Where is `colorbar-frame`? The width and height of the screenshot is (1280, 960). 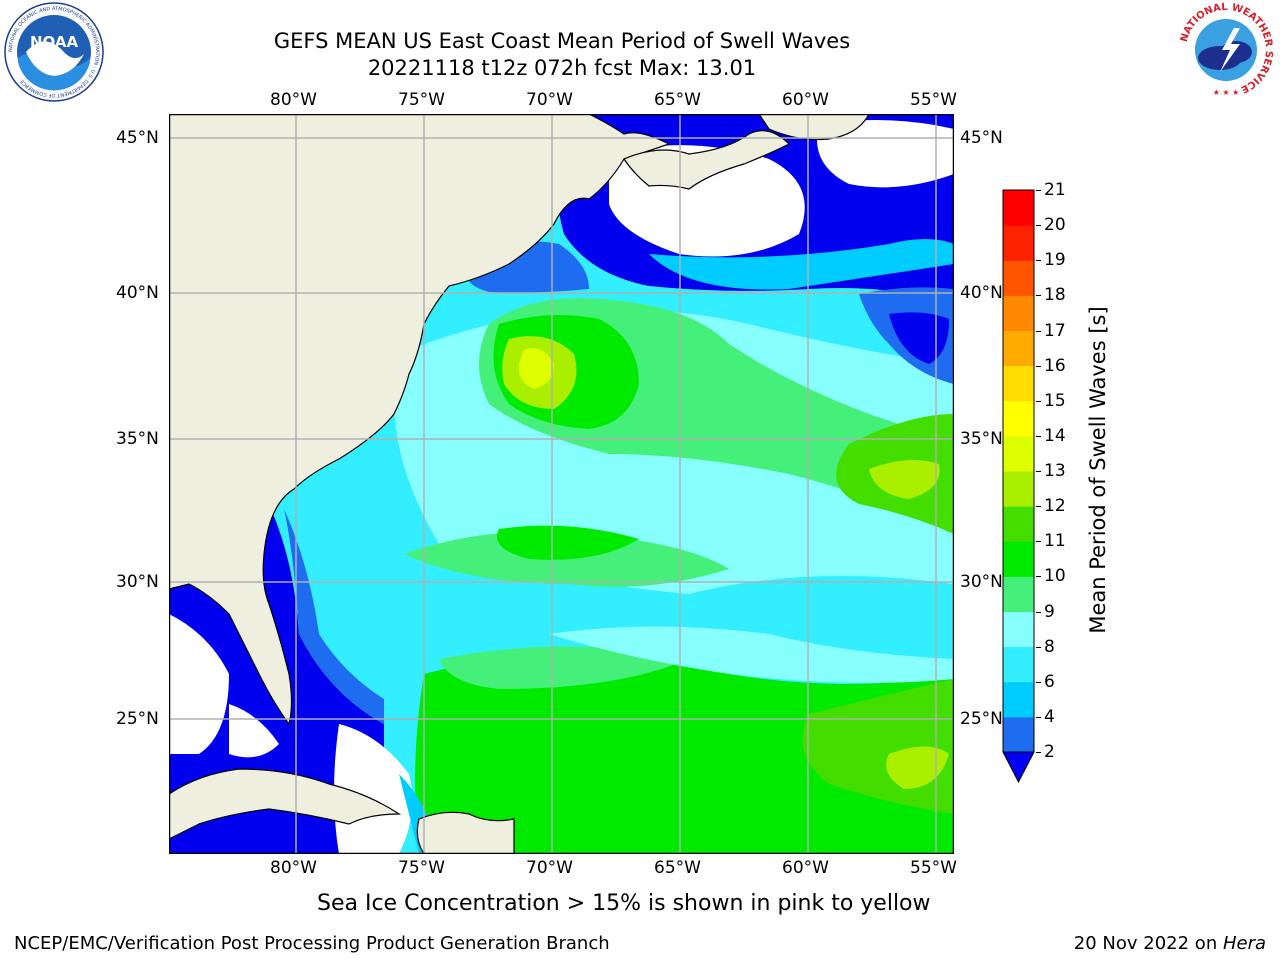
colorbar-frame is located at coordinates (1018, 471).